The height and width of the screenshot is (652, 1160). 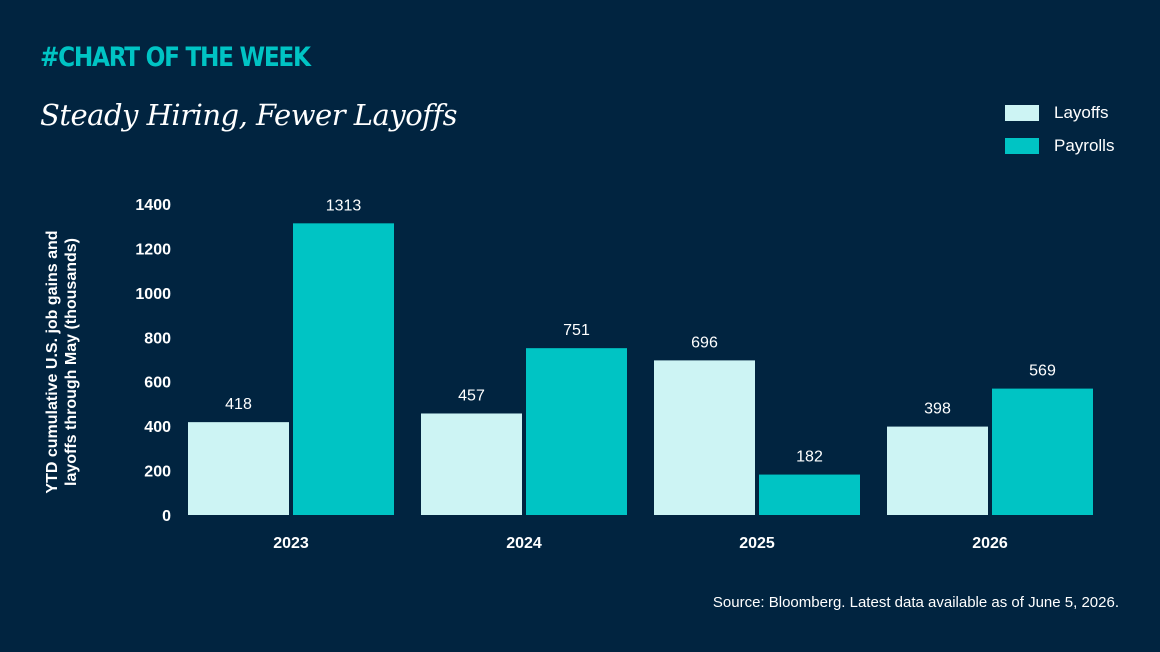 What do you see at coordinates (166, 516) in the screenshot?
I see `y-tick-label: 0` at bounding box center [166, 516].